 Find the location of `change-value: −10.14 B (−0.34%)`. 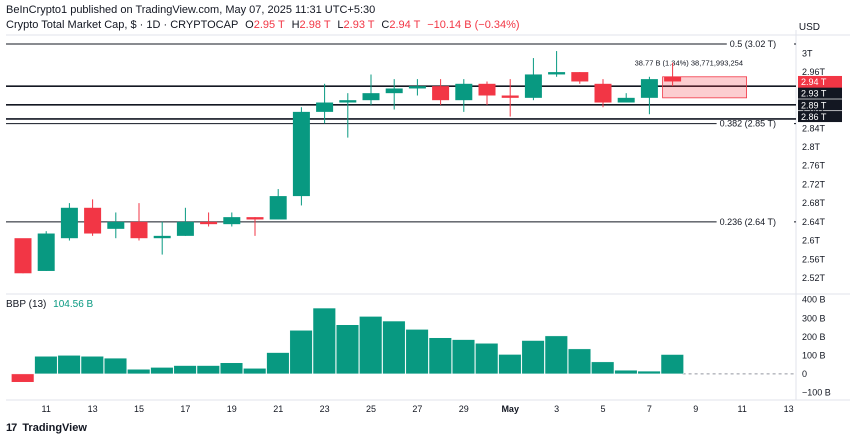

change-value: −10.14 B (−0.34%) is located at coordinates (473, 25).